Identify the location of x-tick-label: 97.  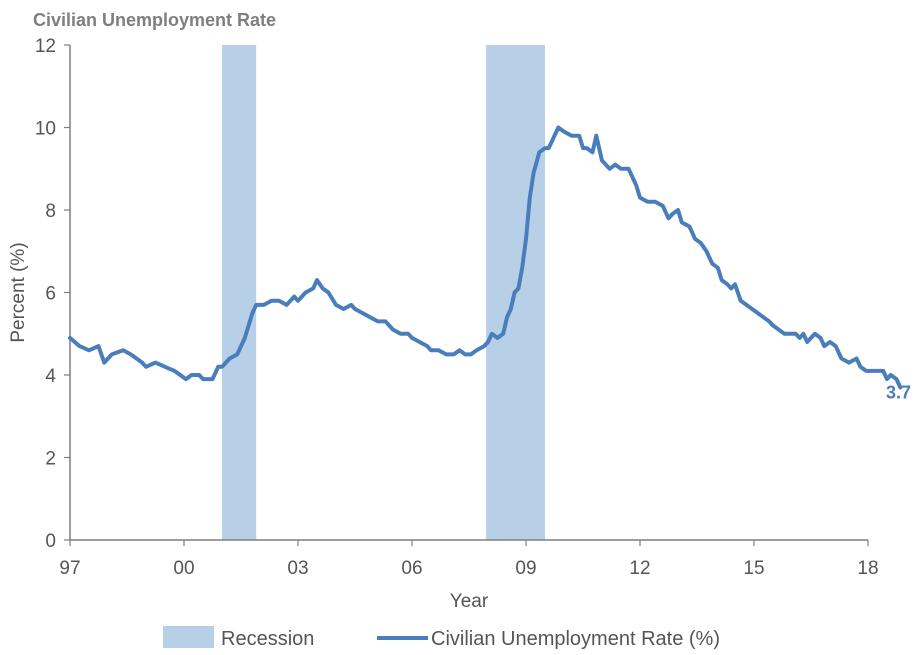
(69, 568).